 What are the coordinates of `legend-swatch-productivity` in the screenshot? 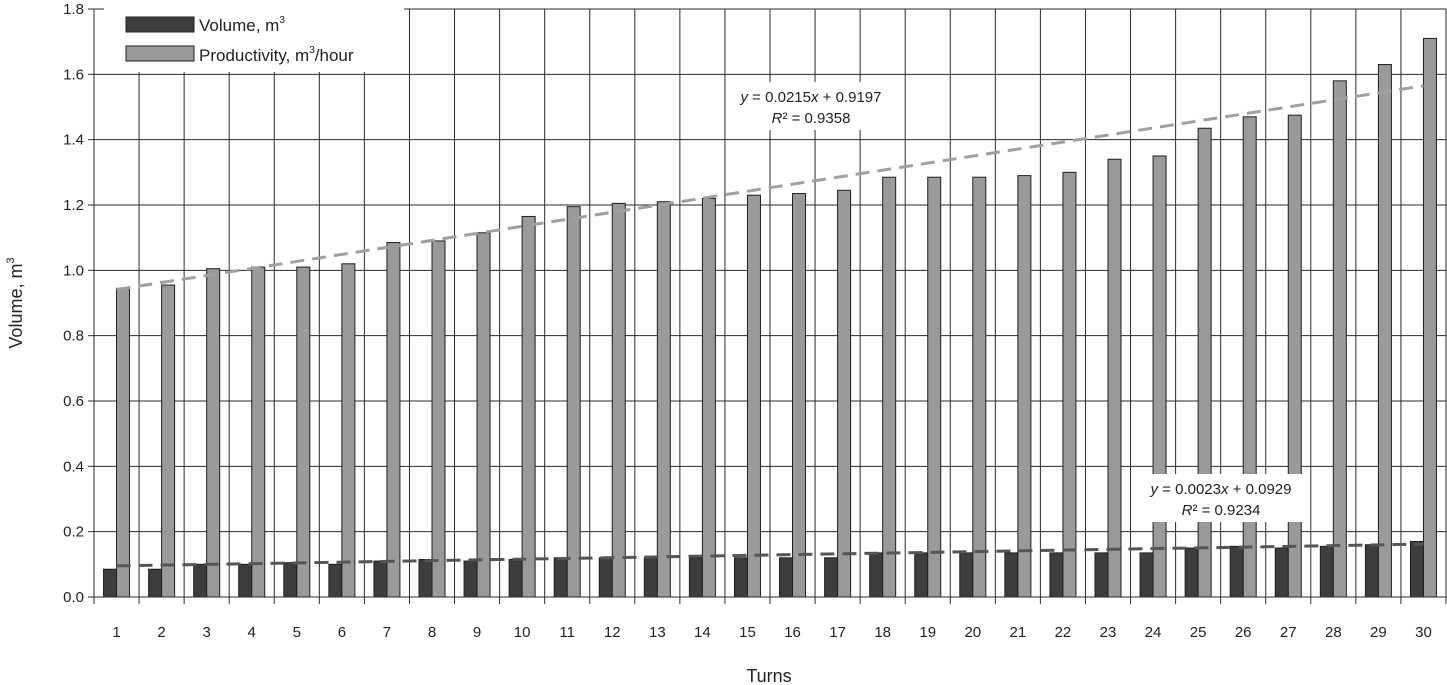 It's located at (160, 53).